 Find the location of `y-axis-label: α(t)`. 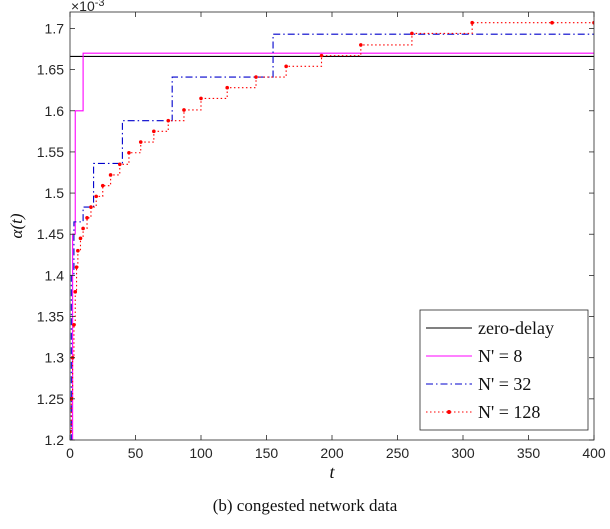

y-axis-label: α(t) is located at coordinates (16, 225).